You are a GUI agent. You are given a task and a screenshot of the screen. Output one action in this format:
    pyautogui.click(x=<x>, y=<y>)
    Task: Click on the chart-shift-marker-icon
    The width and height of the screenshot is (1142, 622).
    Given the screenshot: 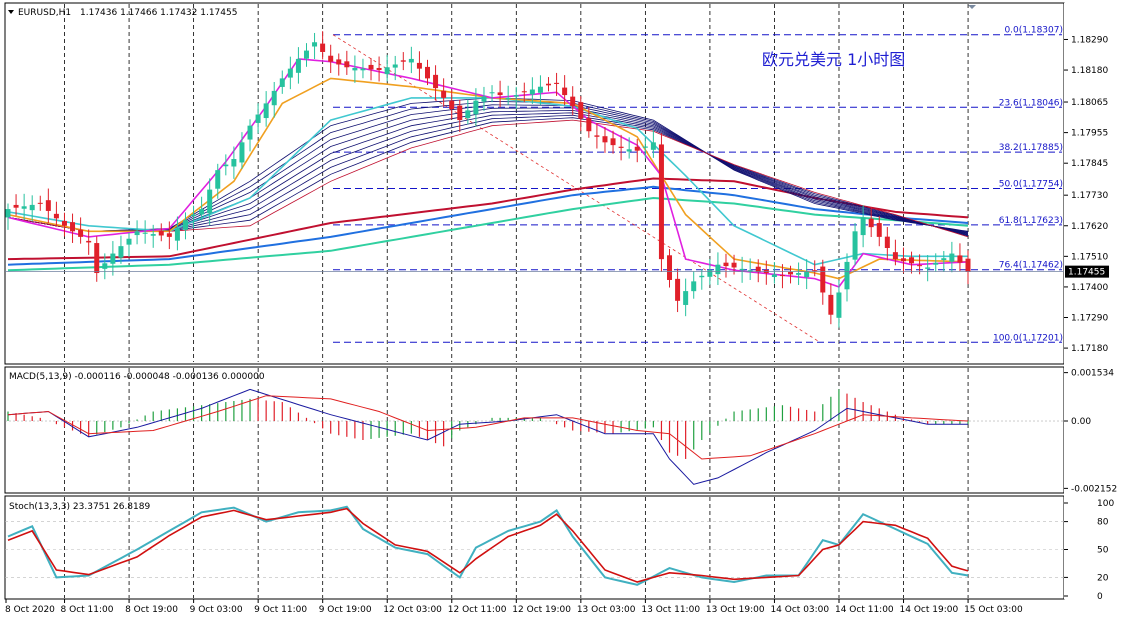 What is the action you would take?
    pyautogui.click(x=972, y=7)
    